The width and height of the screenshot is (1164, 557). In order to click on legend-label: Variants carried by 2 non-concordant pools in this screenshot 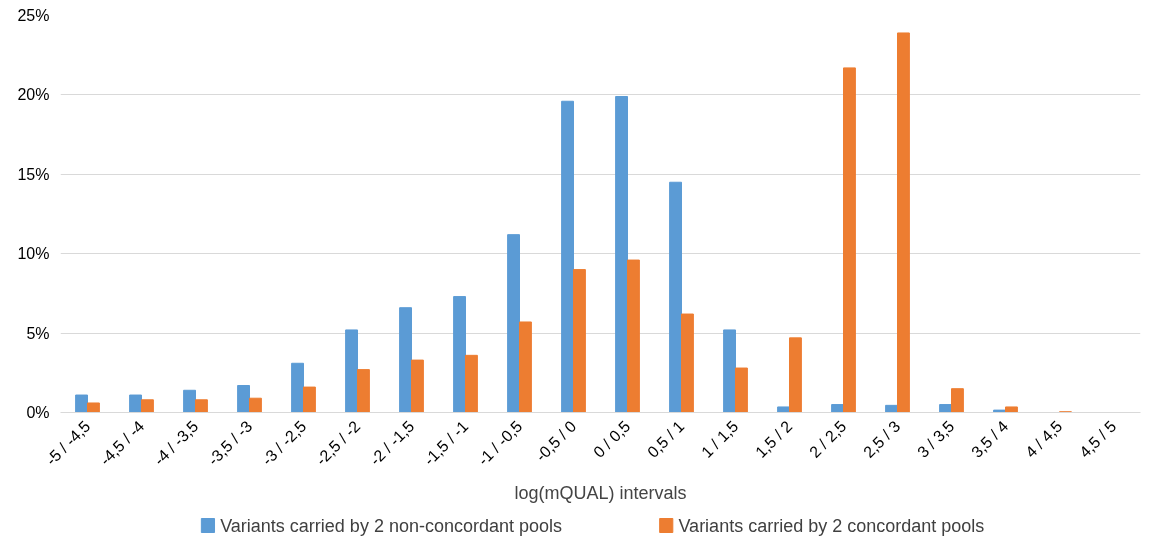, I will do `click(391, 525)`.